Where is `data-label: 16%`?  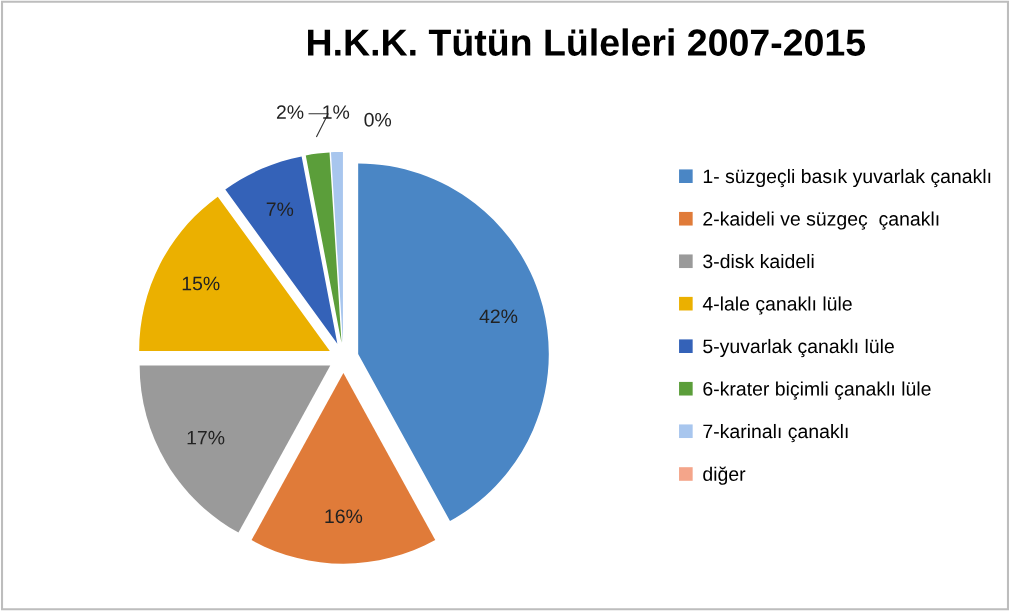
data-label: 16% is located at coordinates (344, 516).